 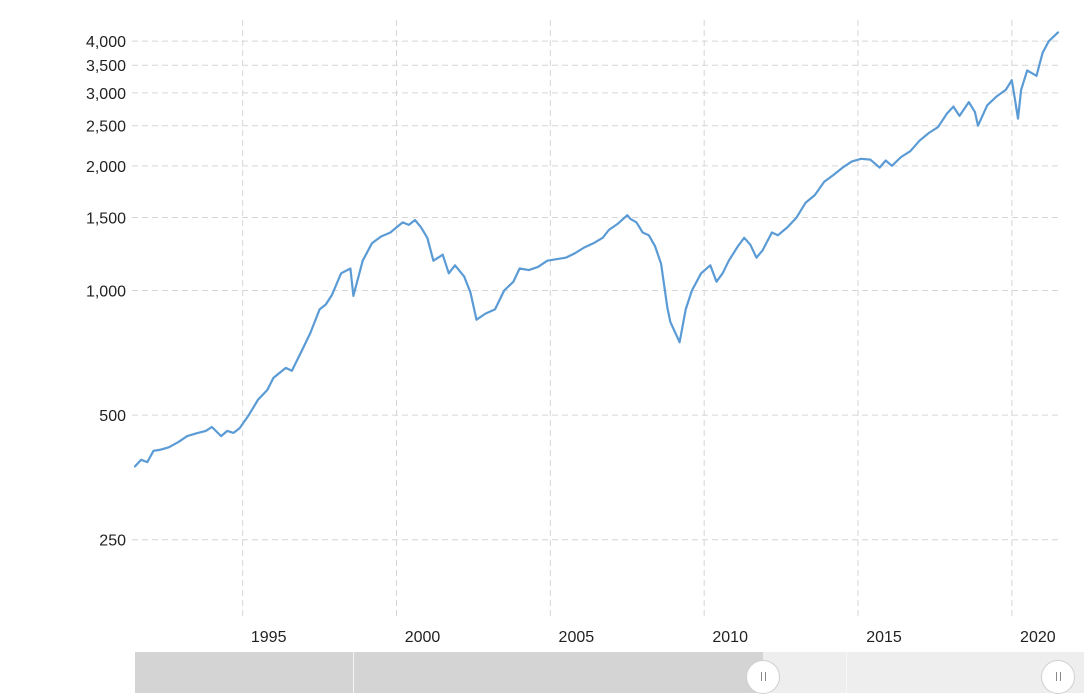 I want to click on y-tick-label: 500, so click(x=112, y=416).